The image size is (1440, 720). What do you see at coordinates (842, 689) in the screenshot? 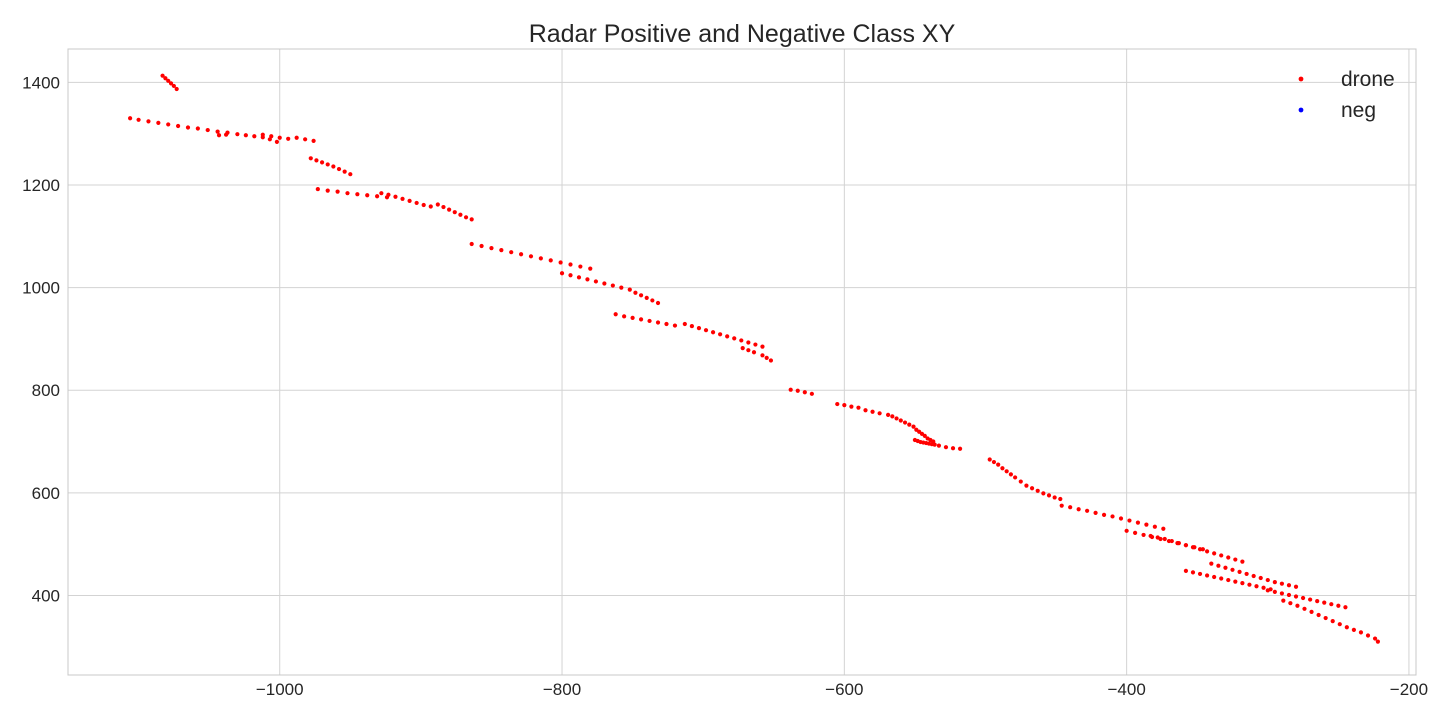
I see `x-axis-ticks: −1000 −800 −600 −400 −200` at bounding box center [842, 689].